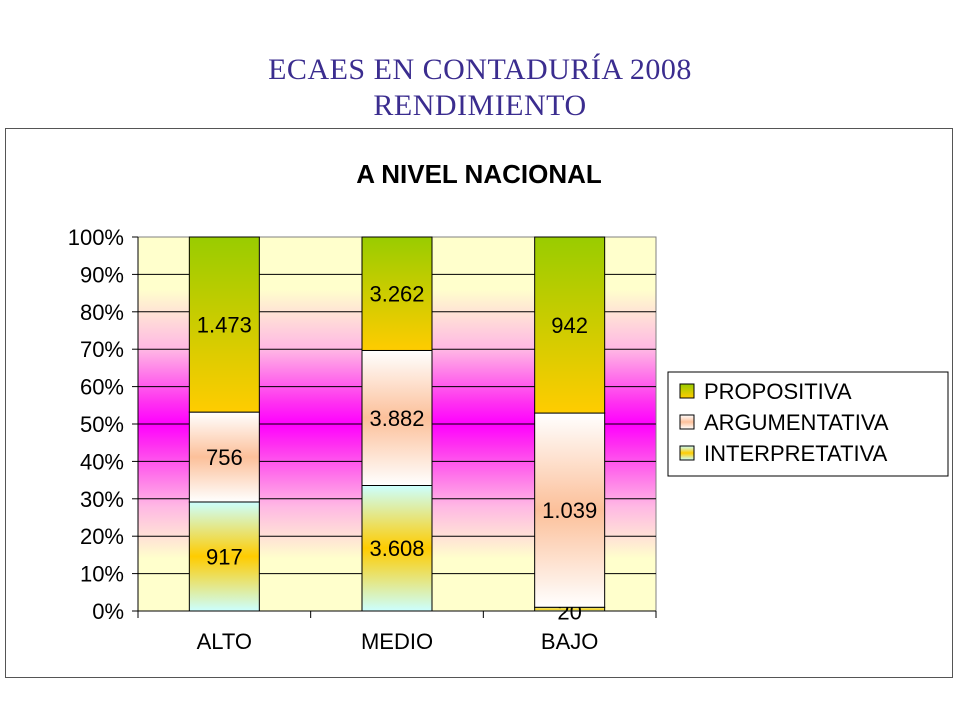 This screenshot has height=720, width=960. I want to click on x-tick-label: MEDIO, so click(397, 641).